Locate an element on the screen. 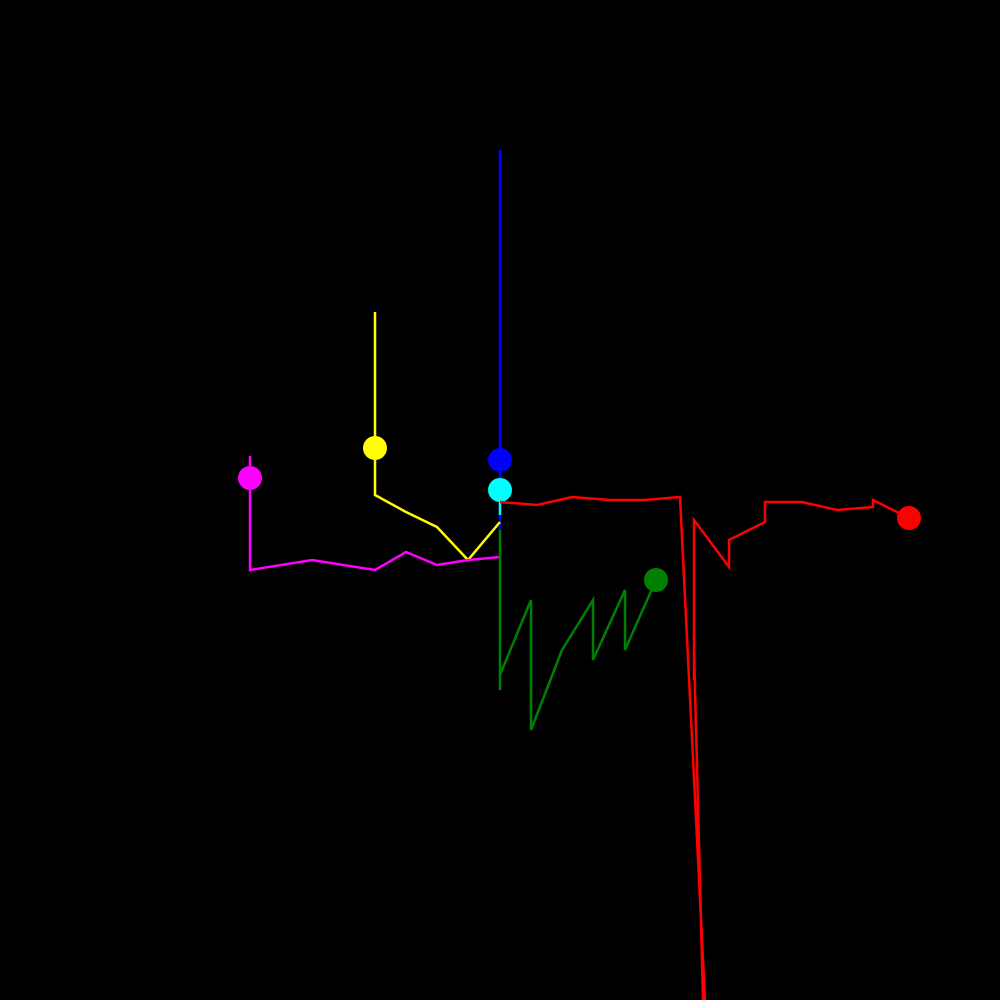 The image size is (1000, 1000). trajectory-cyan is located at coordinates (500, 496).